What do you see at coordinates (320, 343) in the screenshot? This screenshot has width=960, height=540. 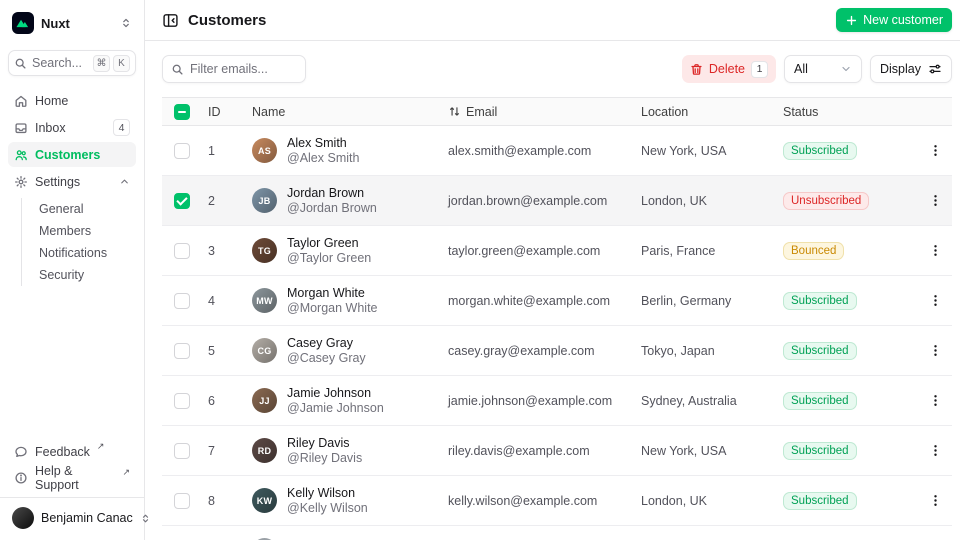 I see `customer-name: Casey Gray` at bounding box center [320, 343].